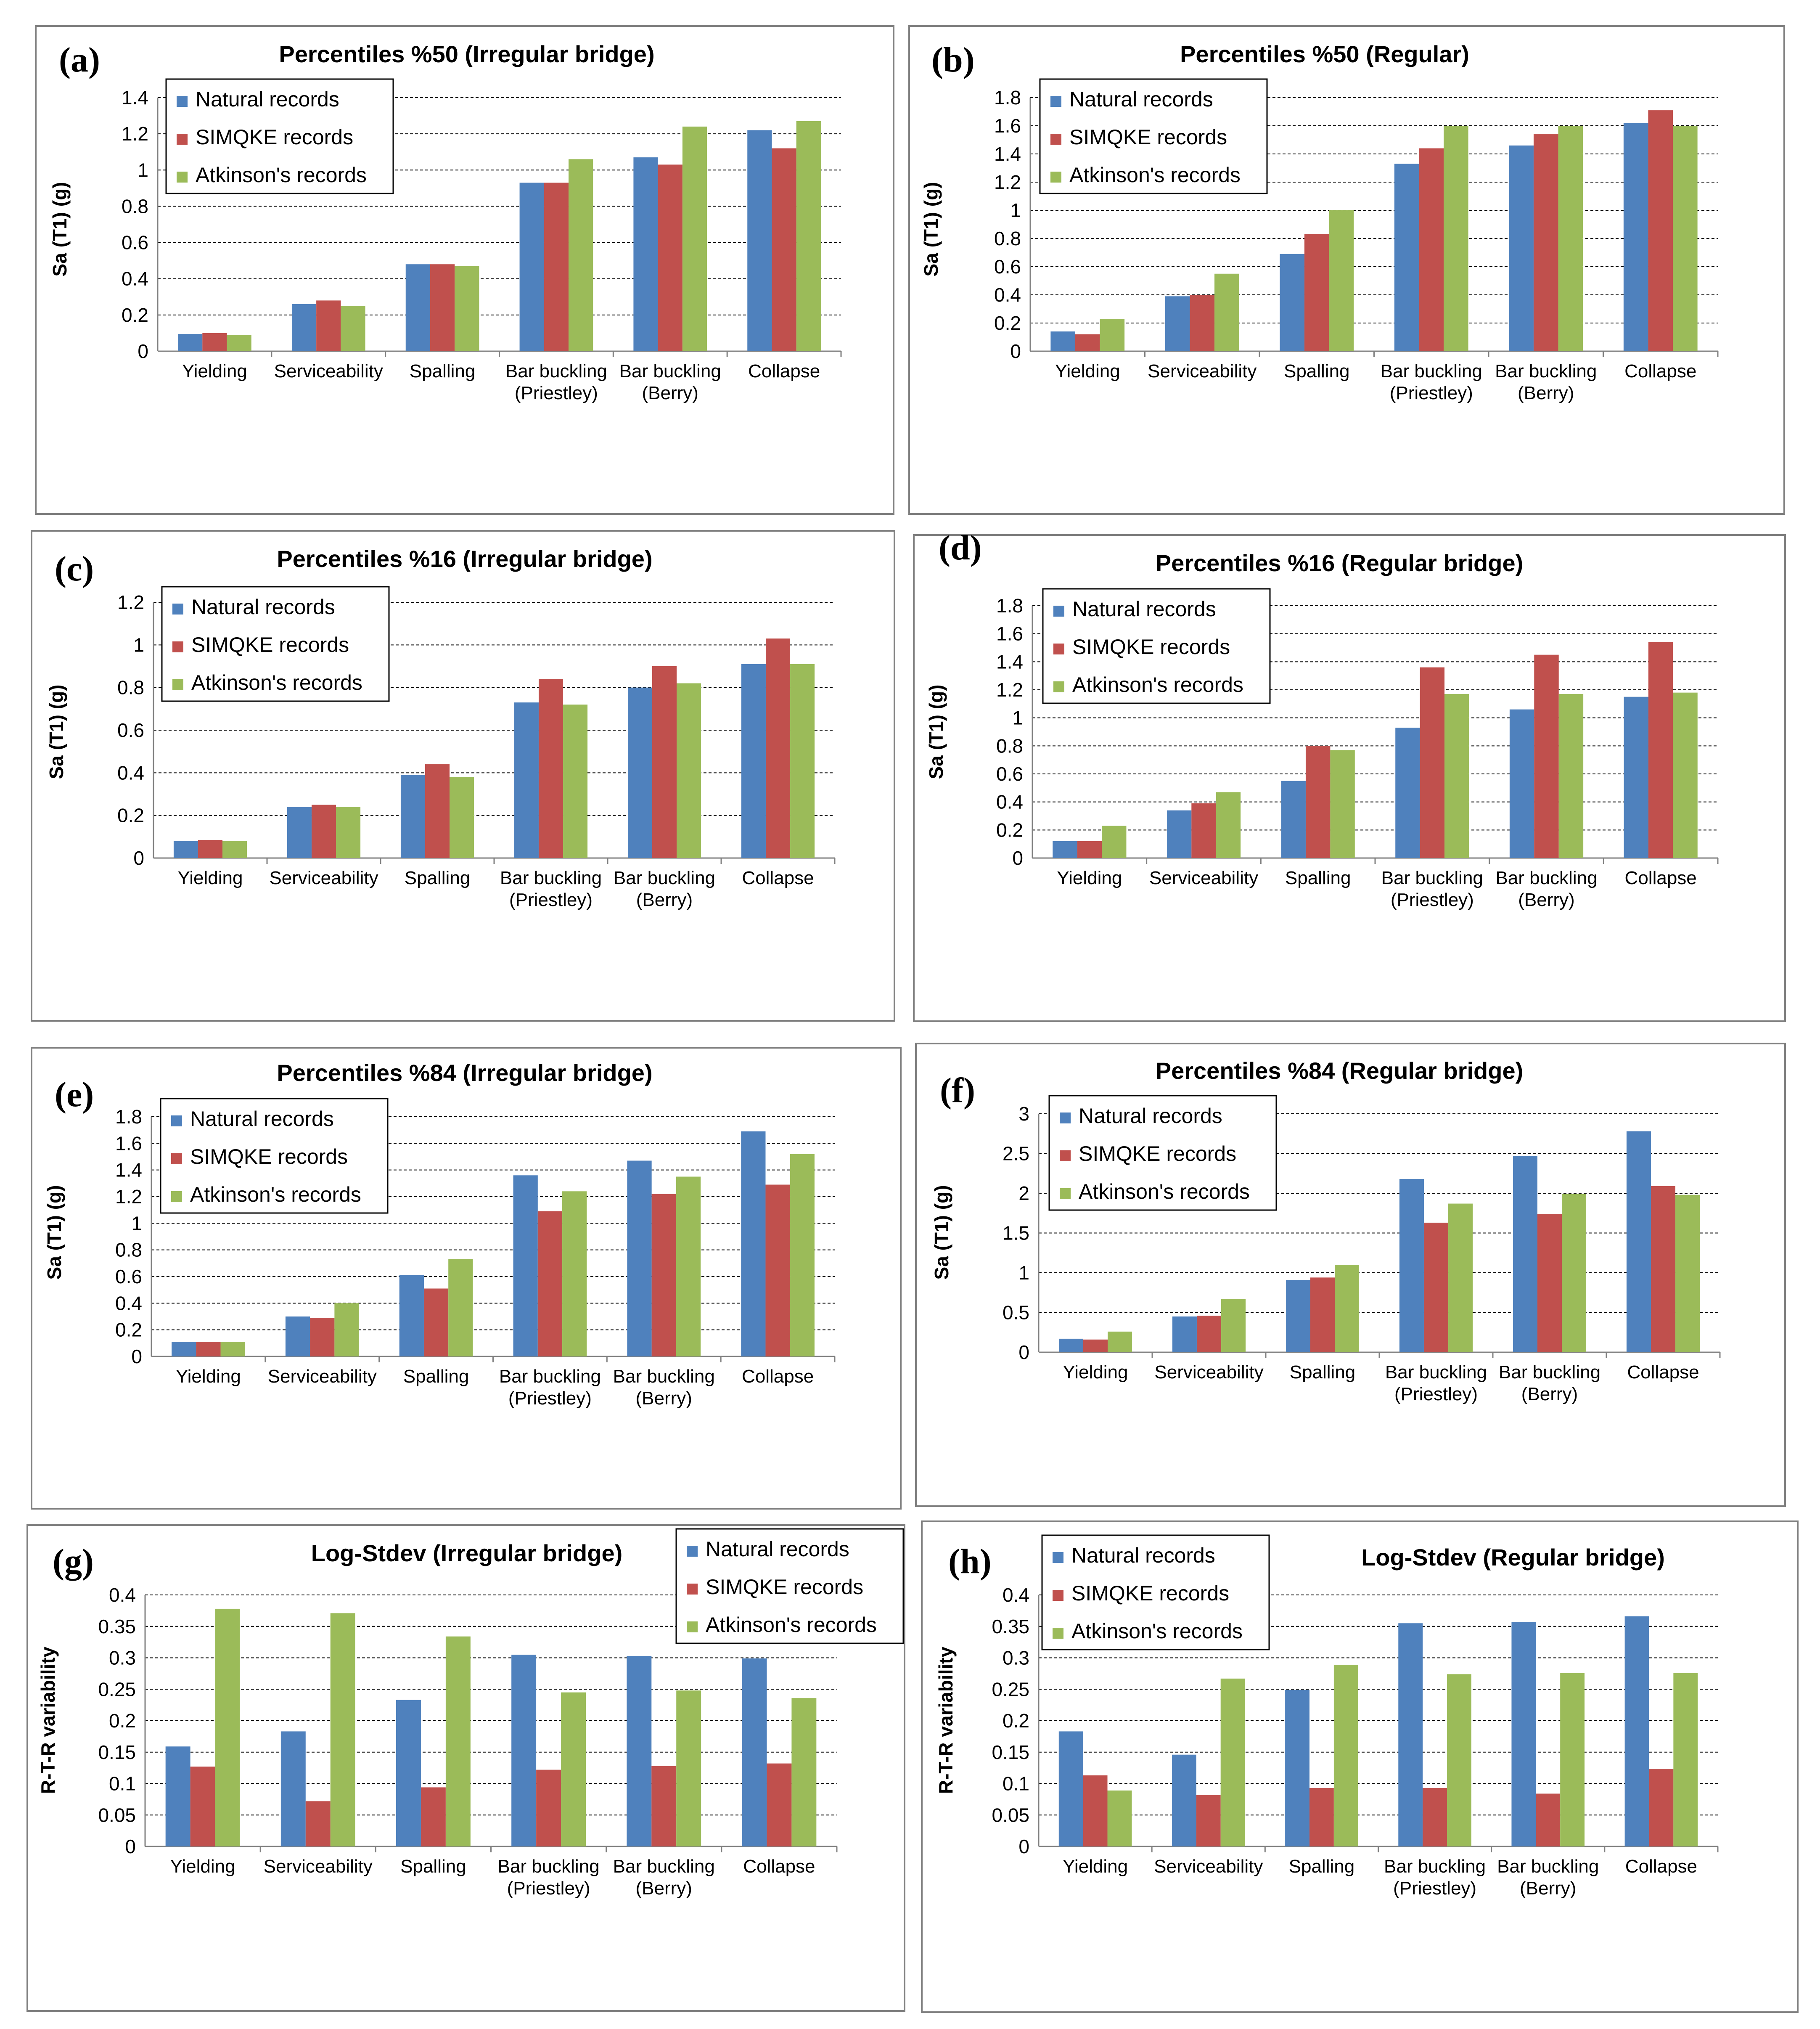 This screenshot has height=2029, width=1820. Describe the element at coordinates (48, 1720) in the screenshot. I see `y-axis-title: R-T-R variability` at that location.